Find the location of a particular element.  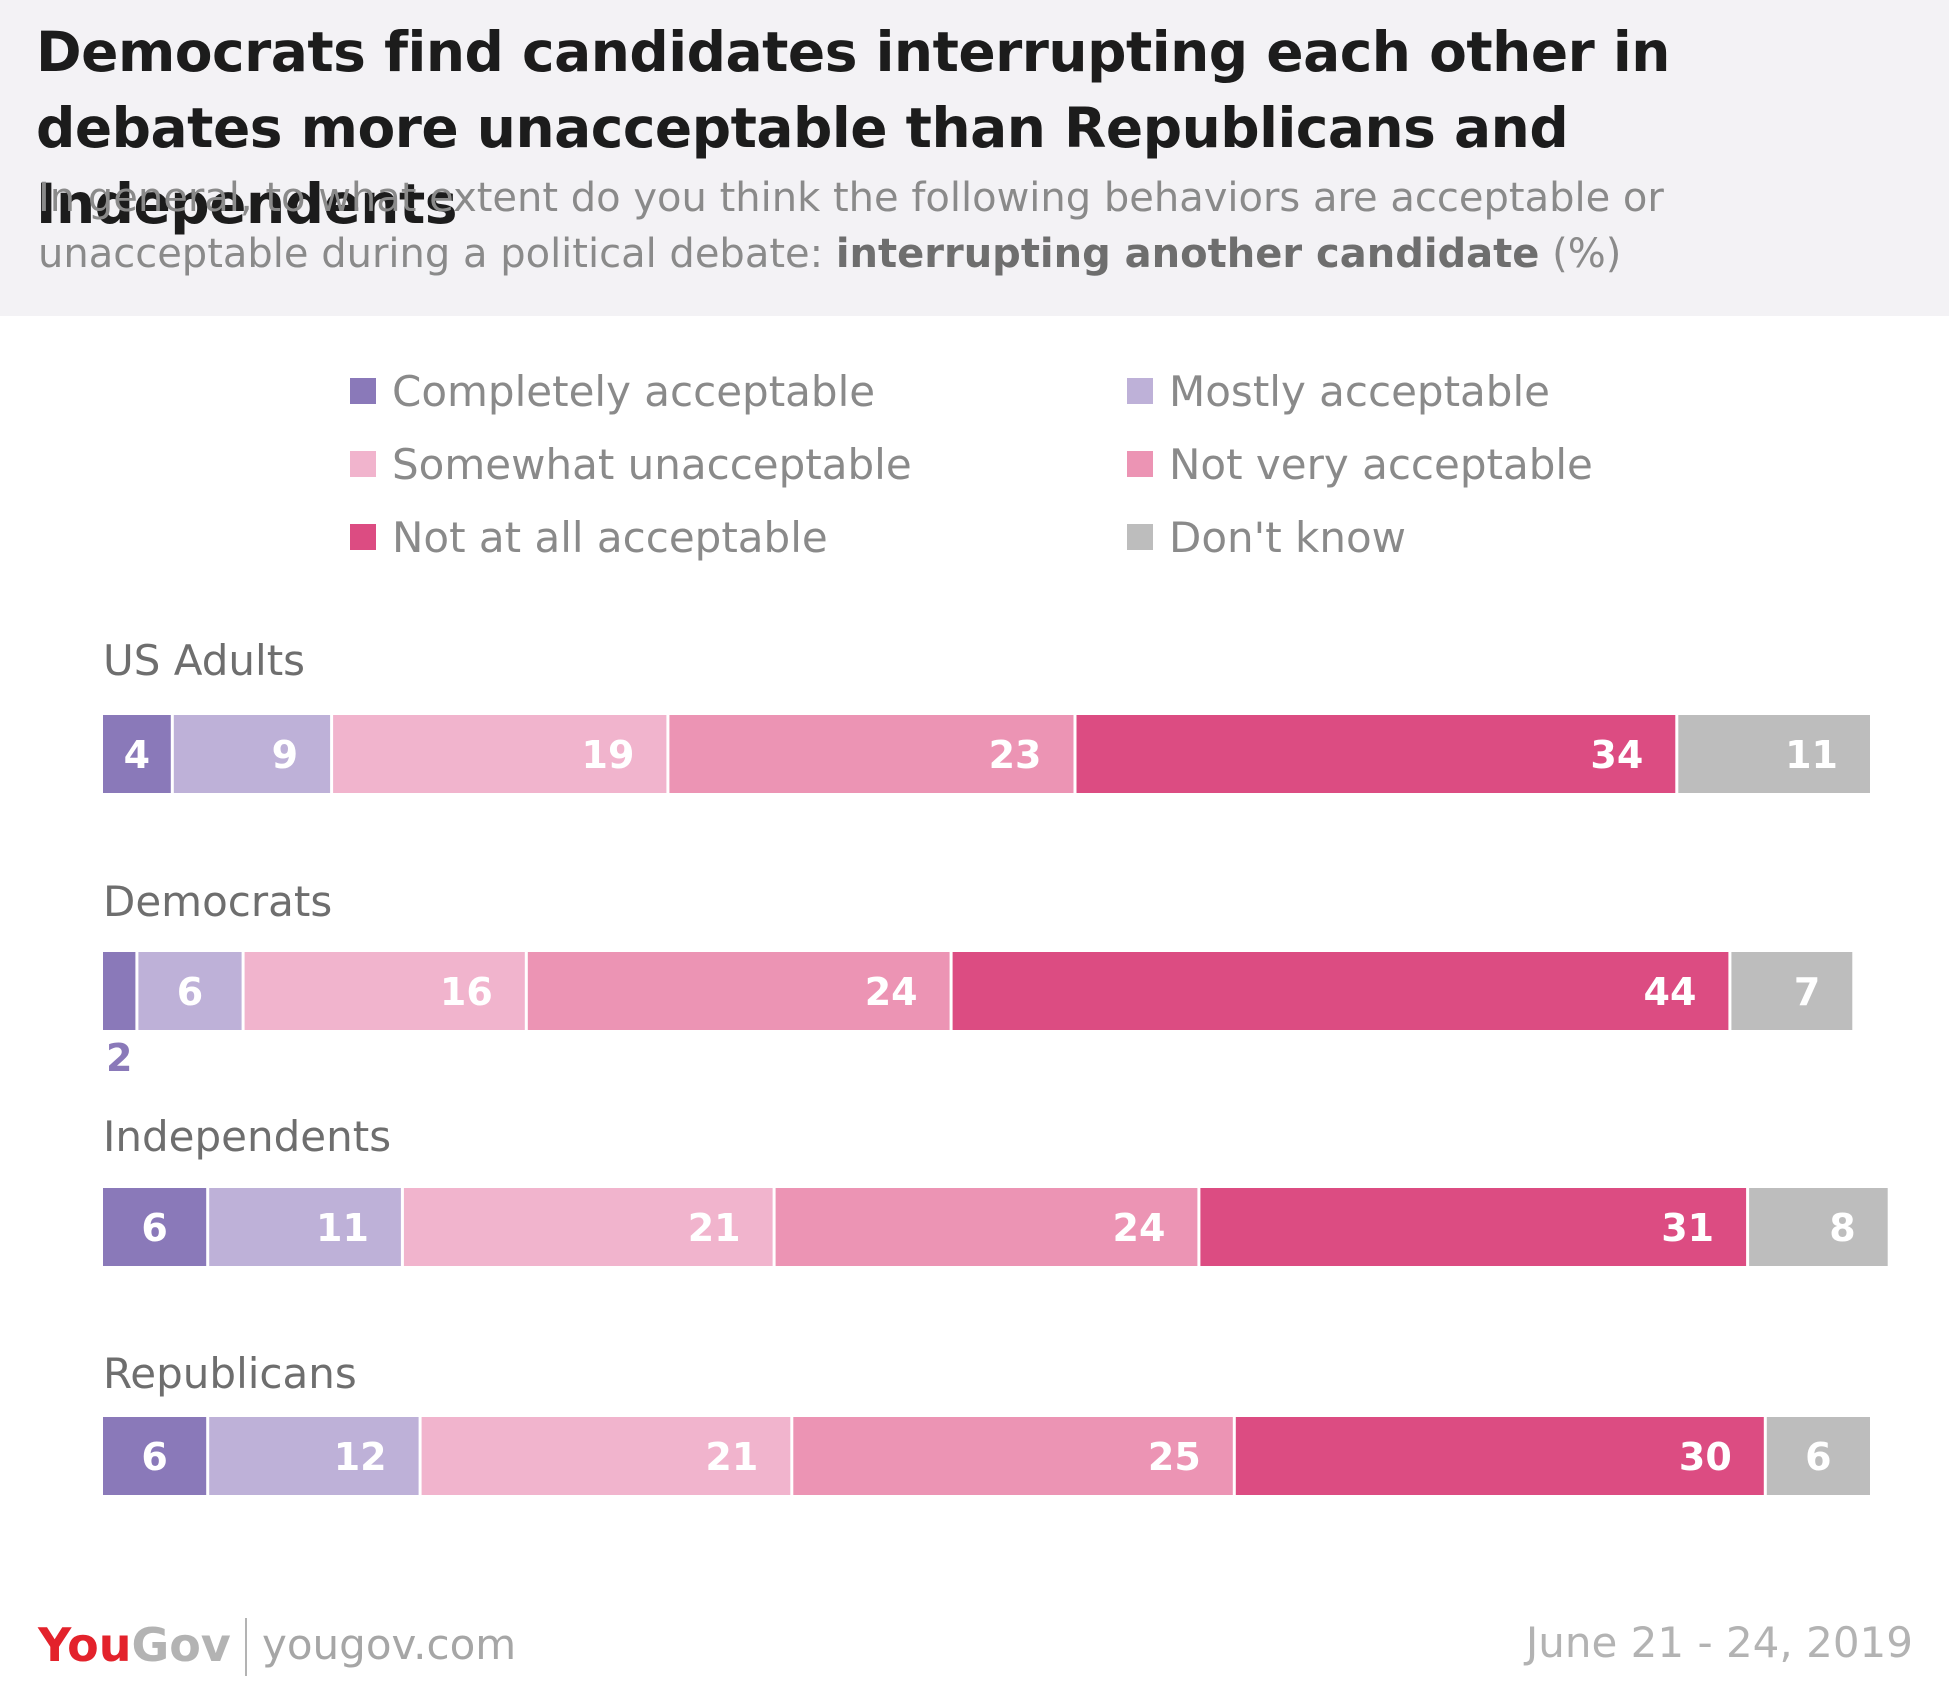

data-label-democrats-not-at-all-acceptable: 44 is located at coordinates (1670, 992).